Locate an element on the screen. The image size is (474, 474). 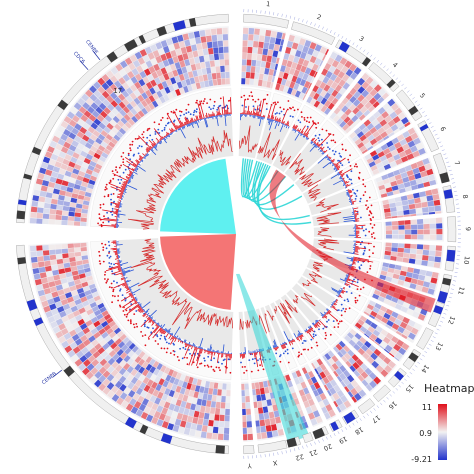
legend-title: Heatmap is located at coordinates (449, 388).